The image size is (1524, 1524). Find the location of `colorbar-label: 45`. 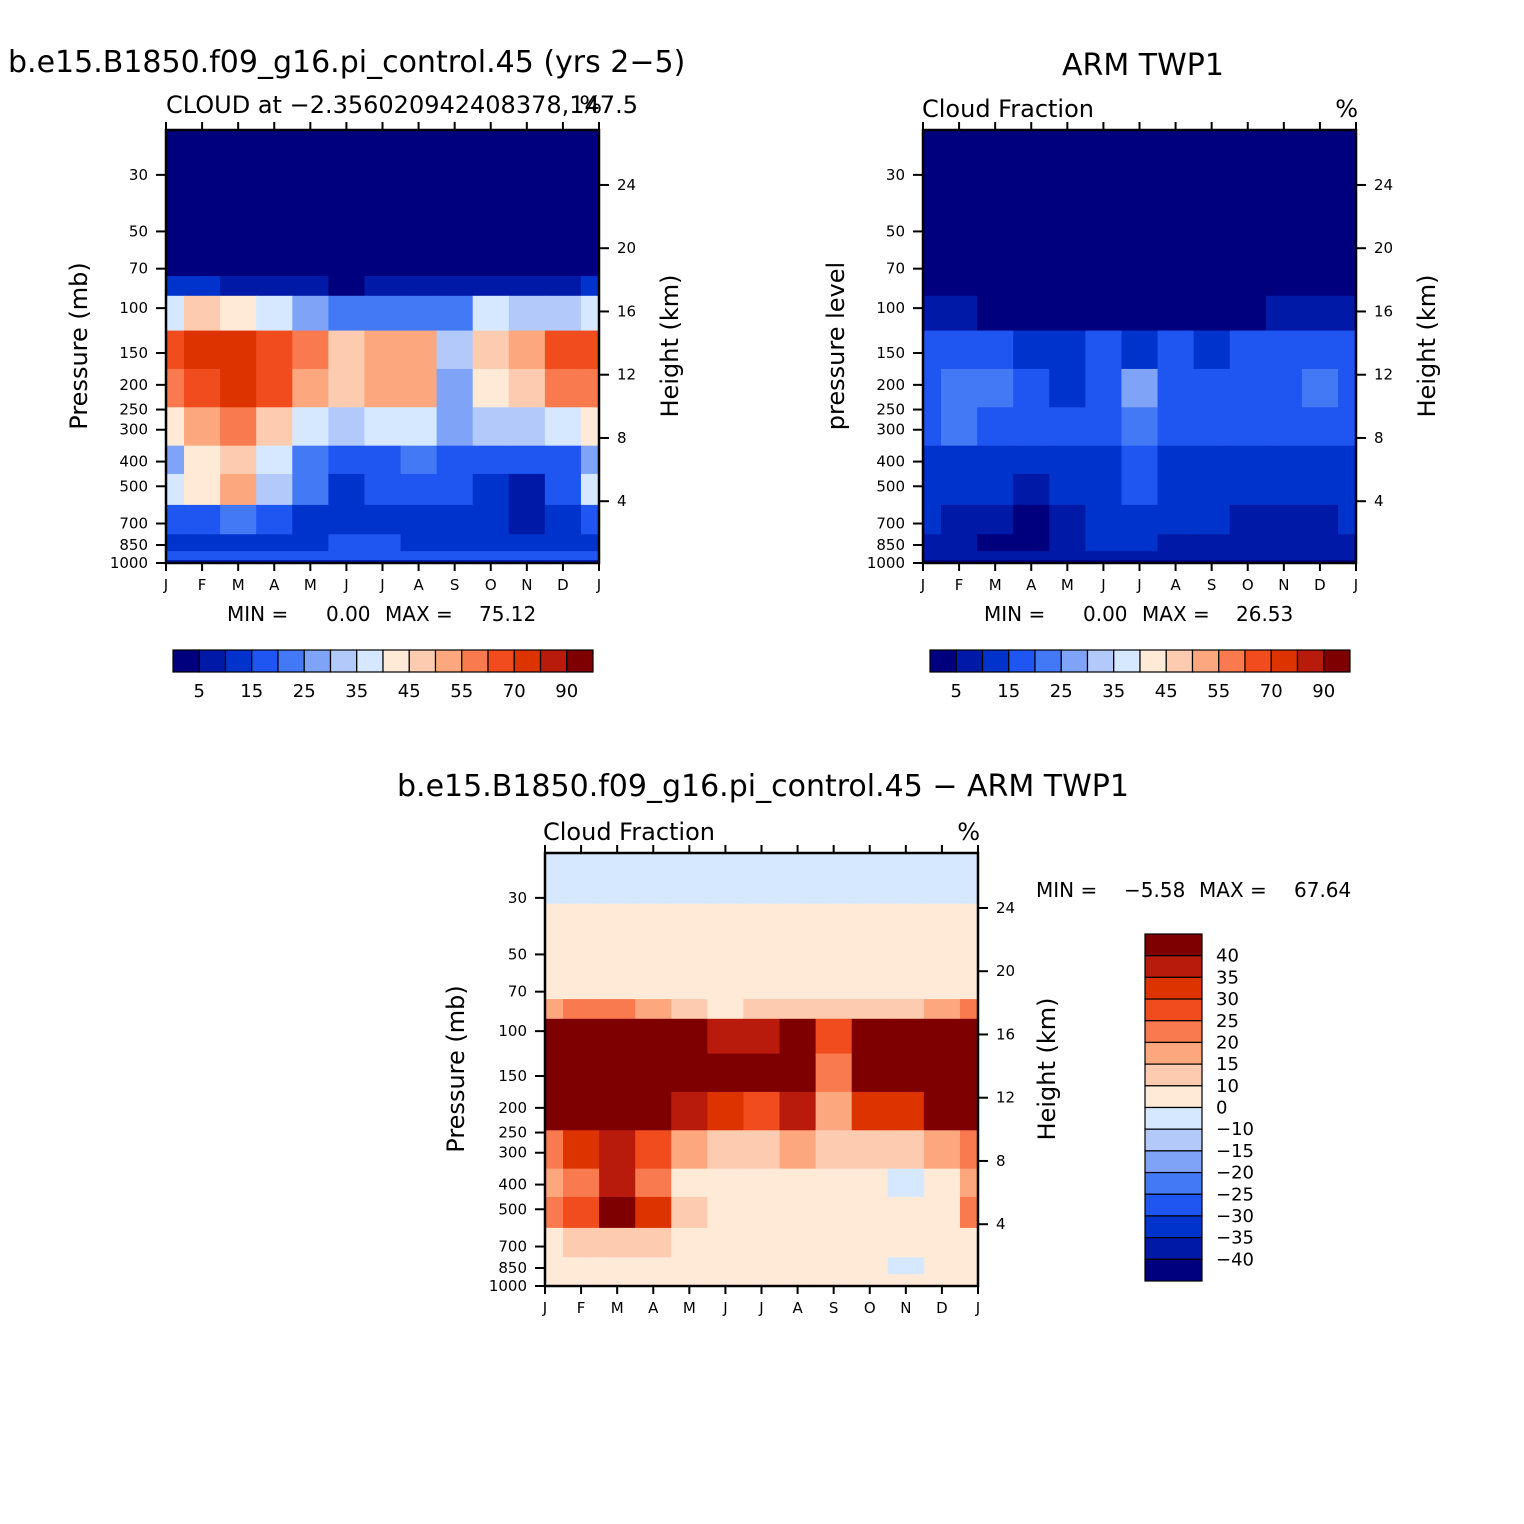

colorbar-label: 45 is located at coordinates (409, 691).